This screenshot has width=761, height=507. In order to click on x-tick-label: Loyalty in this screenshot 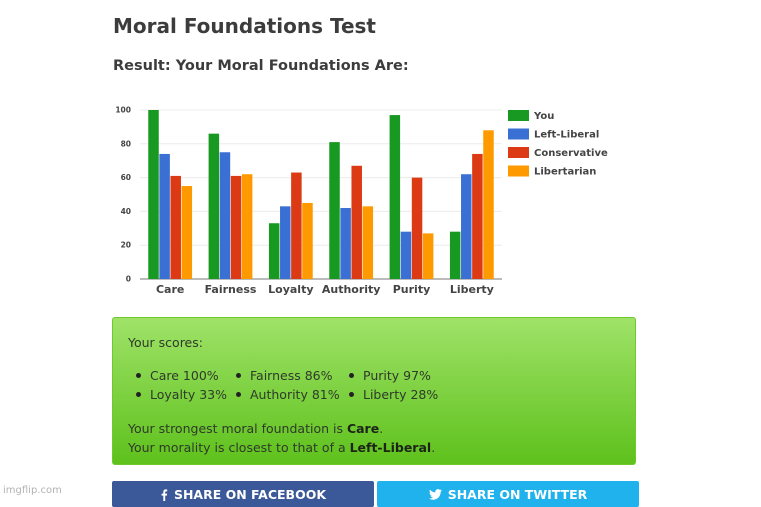, I will do `click(290, 289)`.